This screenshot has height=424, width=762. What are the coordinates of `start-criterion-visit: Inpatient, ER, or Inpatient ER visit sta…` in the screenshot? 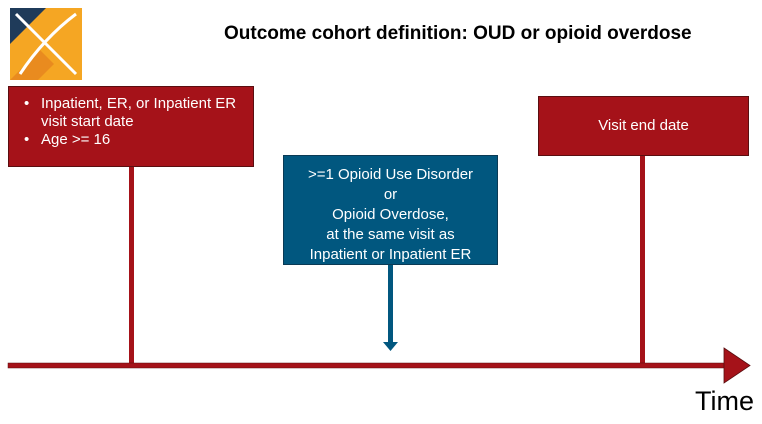 It's located at (134, 113).